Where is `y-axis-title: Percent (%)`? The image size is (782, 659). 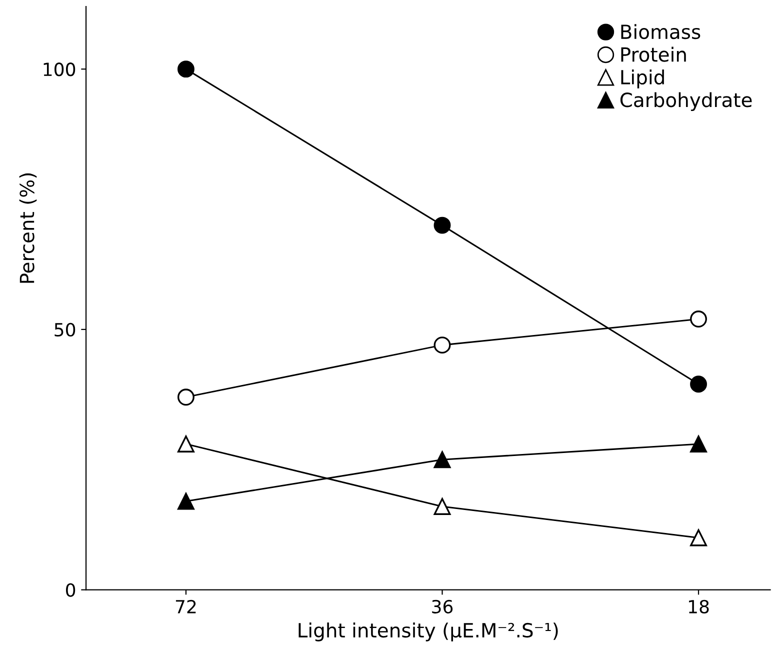
y-axis-title: Percent (%) is located at coordinates (28, 228).